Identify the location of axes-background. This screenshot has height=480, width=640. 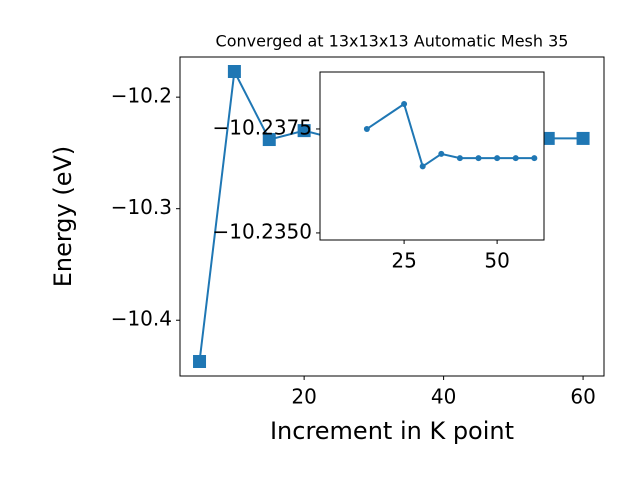
(432, 156).